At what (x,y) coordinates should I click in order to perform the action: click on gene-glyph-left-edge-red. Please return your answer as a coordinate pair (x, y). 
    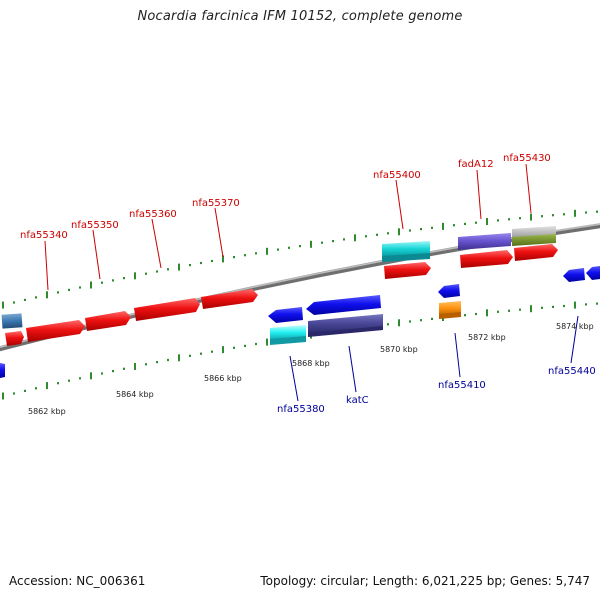
    Looking at the image, I should click on (14, 338).